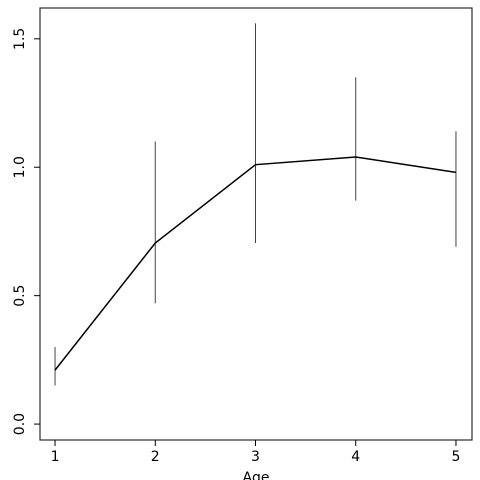 Image resolution: width=480 pixels, height=480 pixels. What do you see at coordinates (155, 457) in the screenshot?
I see `x-tick-label: 2` at bounding box center [155, 457].